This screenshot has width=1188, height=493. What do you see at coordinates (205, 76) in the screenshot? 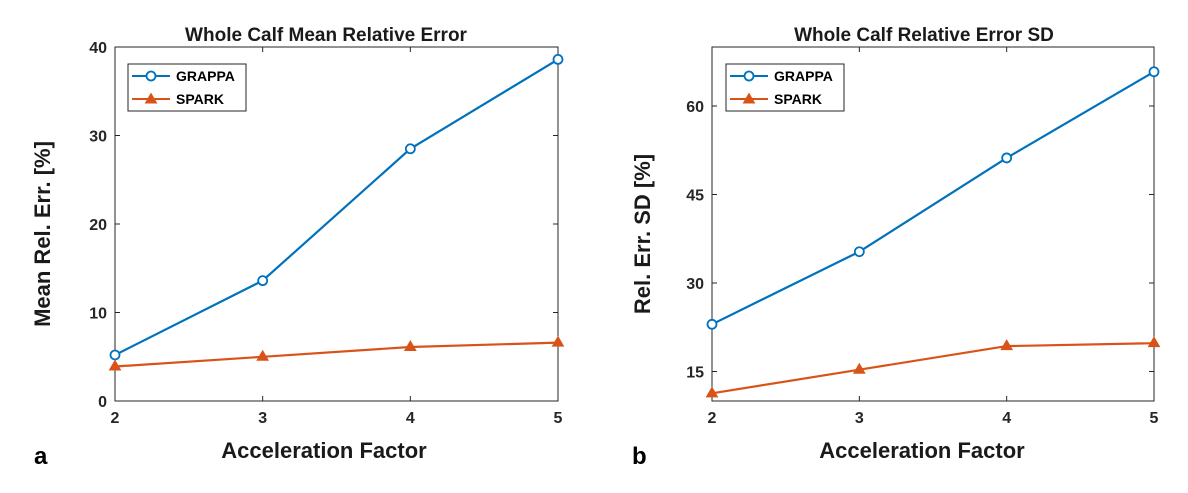
I see `legend-a-grappa-label: GRAPPA` at bounding box center [205, 76].